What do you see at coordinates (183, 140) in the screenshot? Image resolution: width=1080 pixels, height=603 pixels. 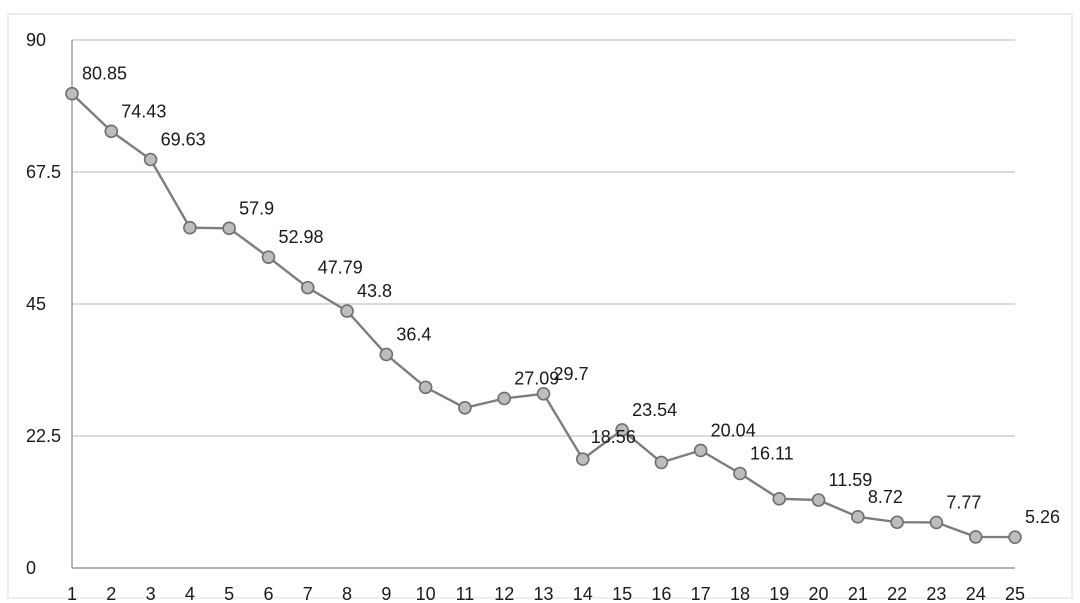 I see `data-label: 69.63` at bounding box center [183, 140].